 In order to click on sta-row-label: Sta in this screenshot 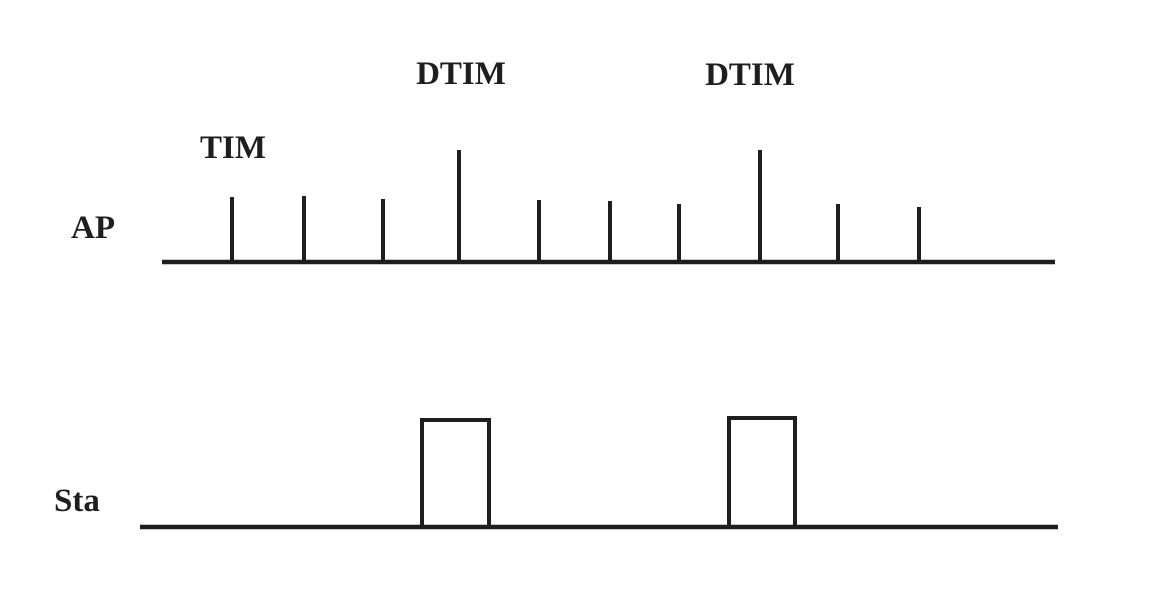, I will do `click(77, 501)`.